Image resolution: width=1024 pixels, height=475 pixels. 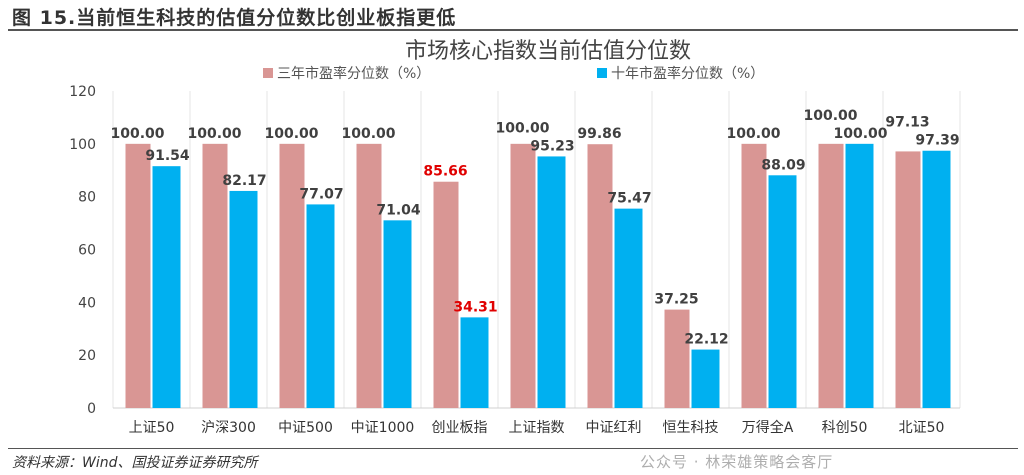 I want to click on data-label-three-year: 85.66, so click(x=445, y=172).